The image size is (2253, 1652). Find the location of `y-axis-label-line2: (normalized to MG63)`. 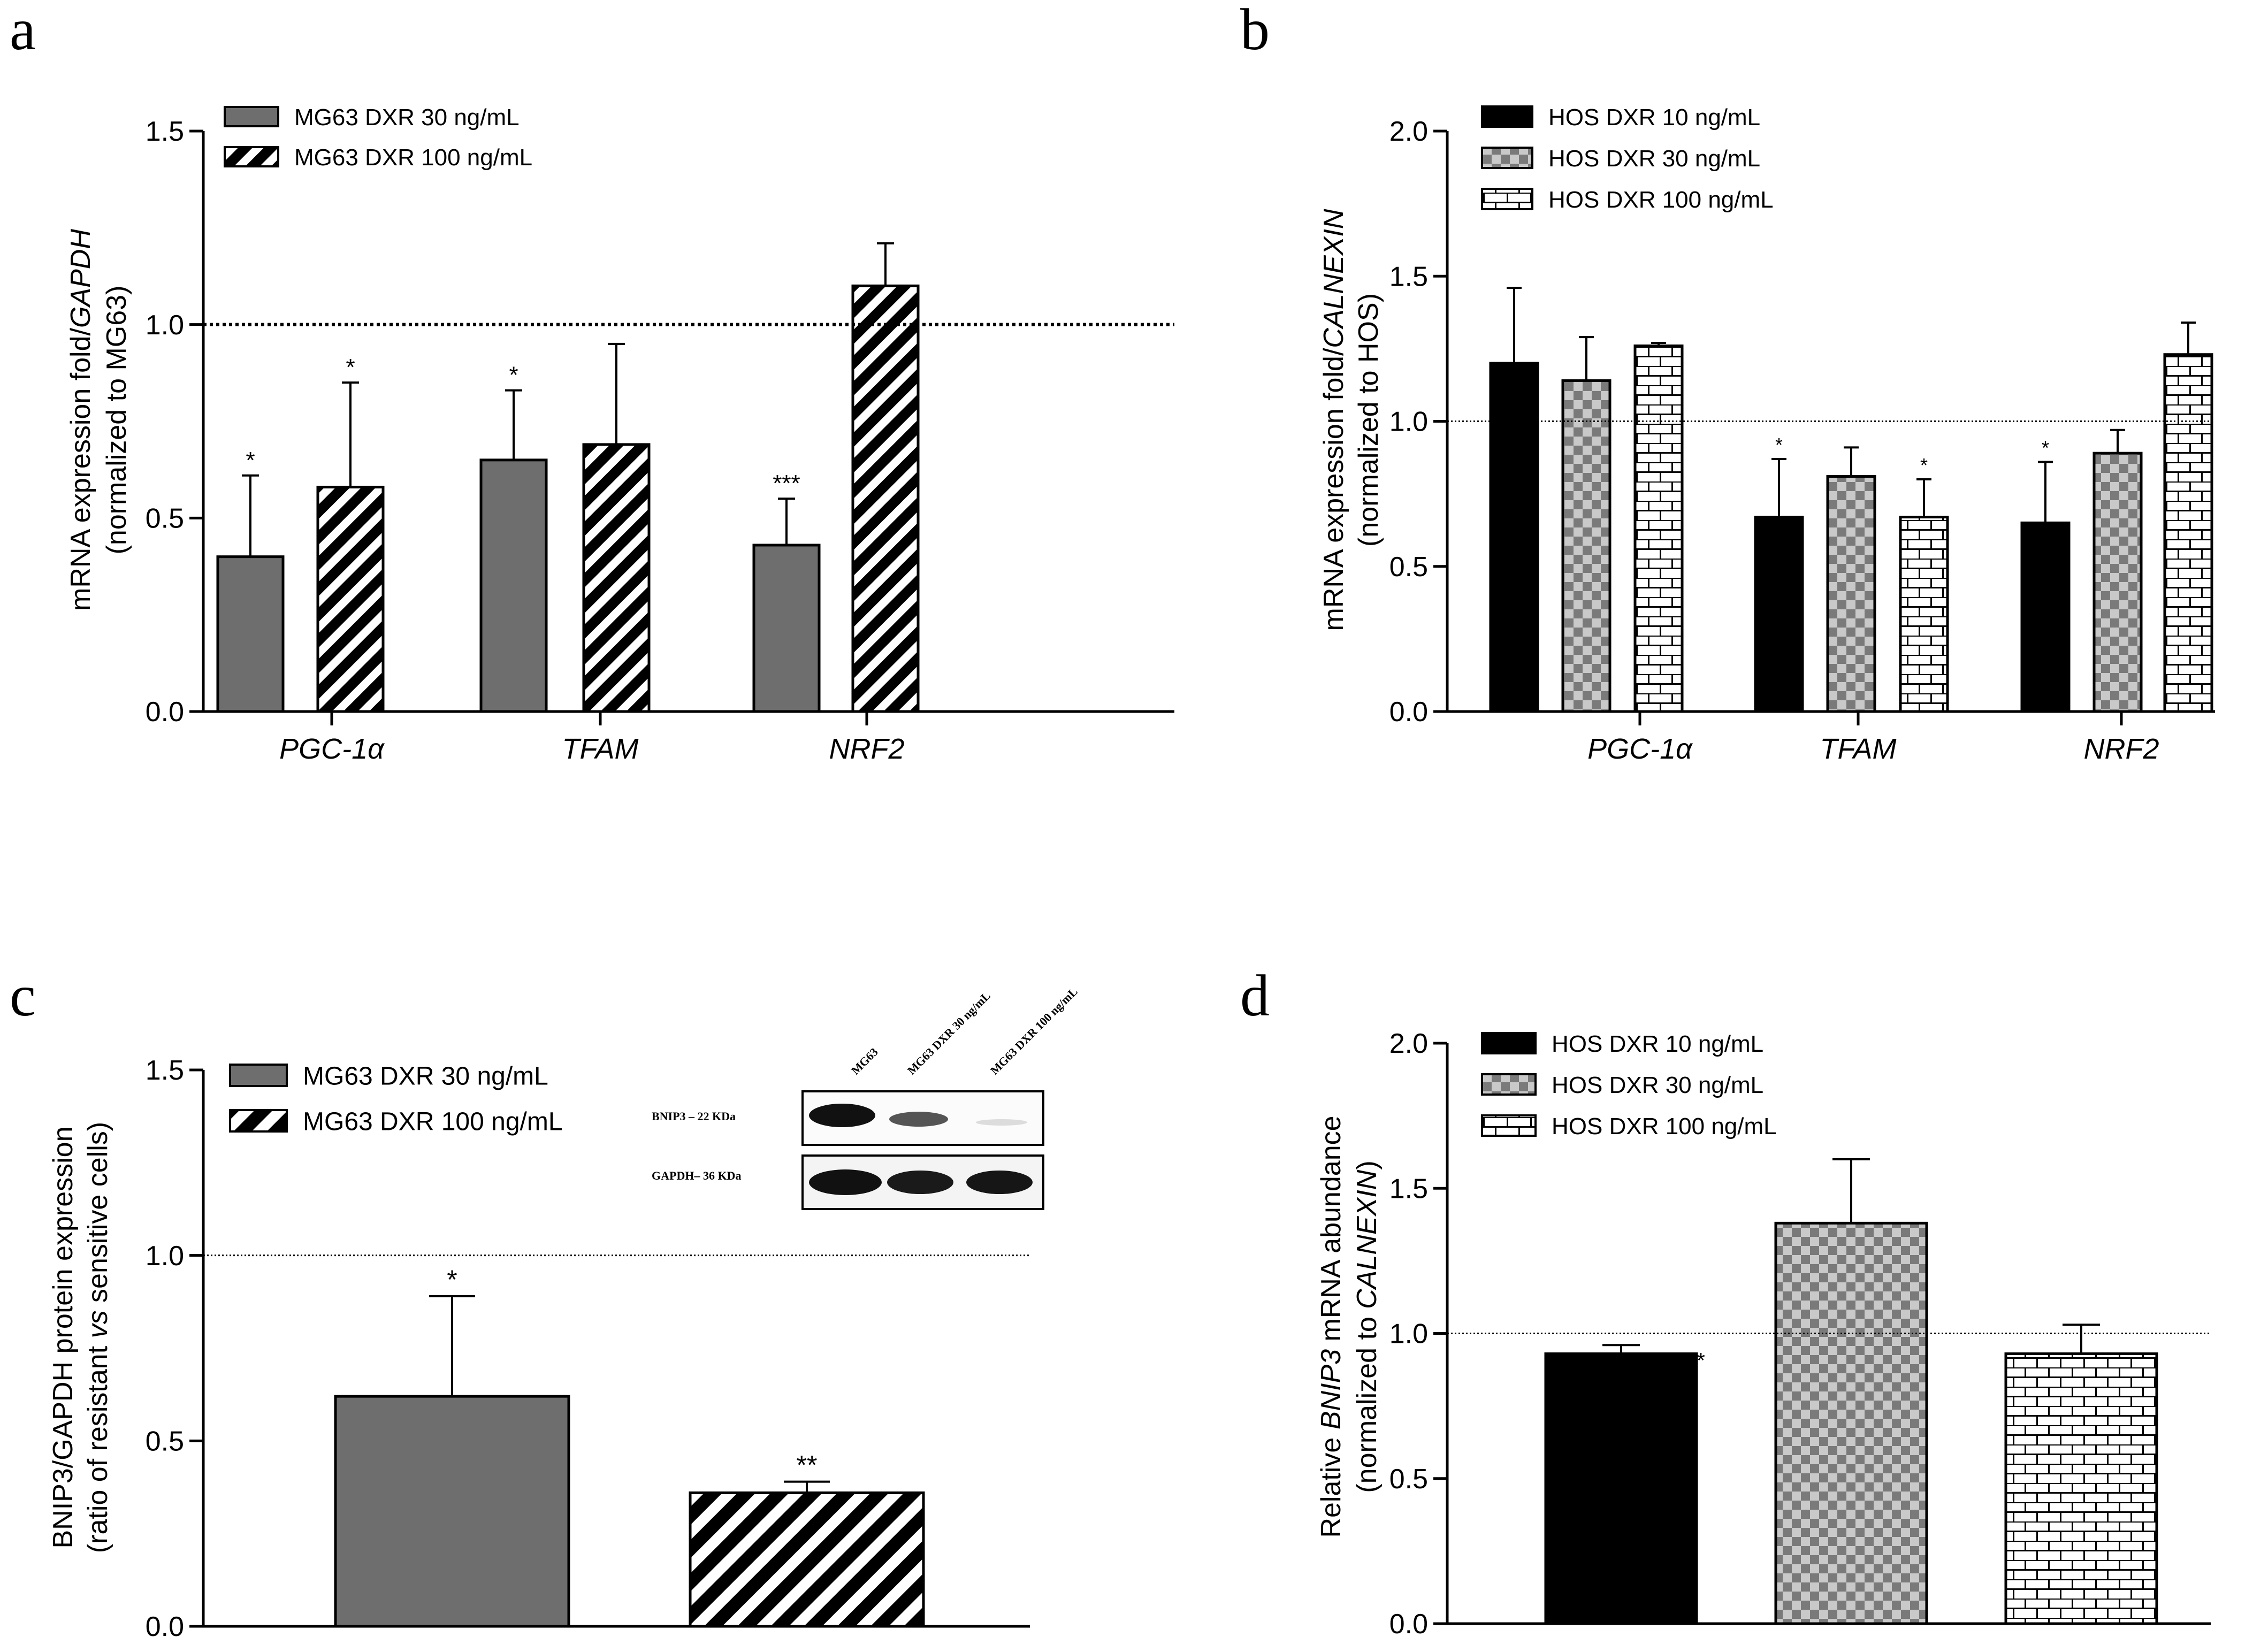

y-axis-label-line2: (normalized to MG63) is located at coordinates (117, 420).